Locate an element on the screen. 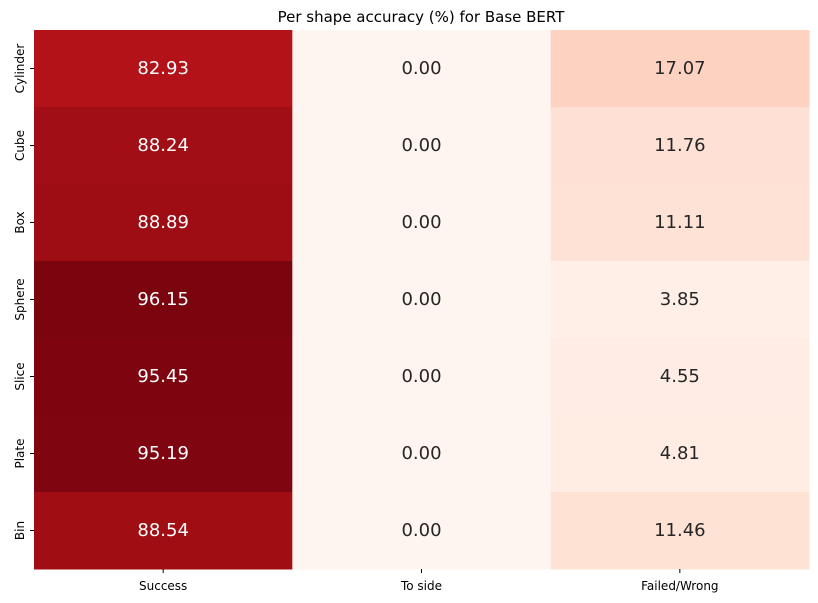 The image size is (818, 603). cell-value-label: 88.24 is located at coordinates (163, 145).